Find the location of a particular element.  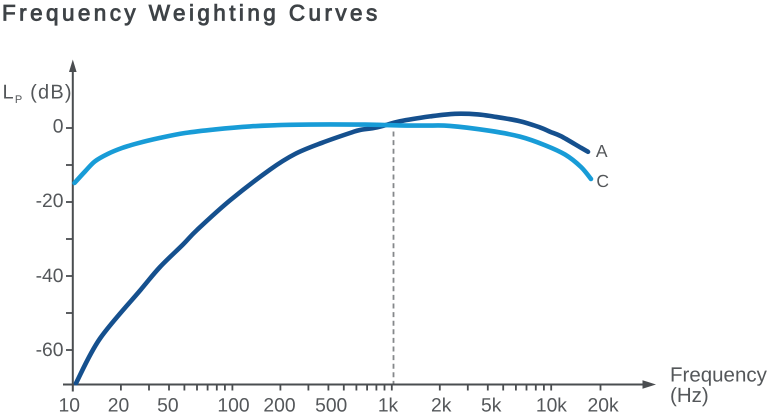

svg-text: Frequency is located at coordinates (719, 375).